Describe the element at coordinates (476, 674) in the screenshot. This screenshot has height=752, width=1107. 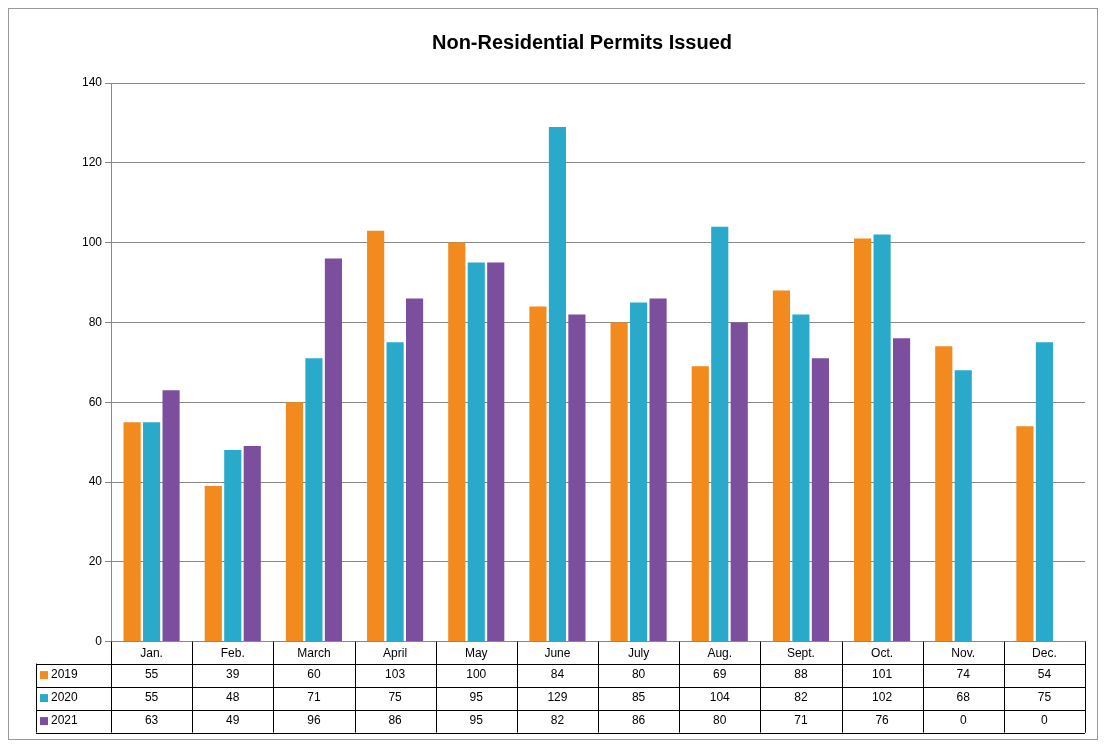
I see `data-label: 100` at that location.